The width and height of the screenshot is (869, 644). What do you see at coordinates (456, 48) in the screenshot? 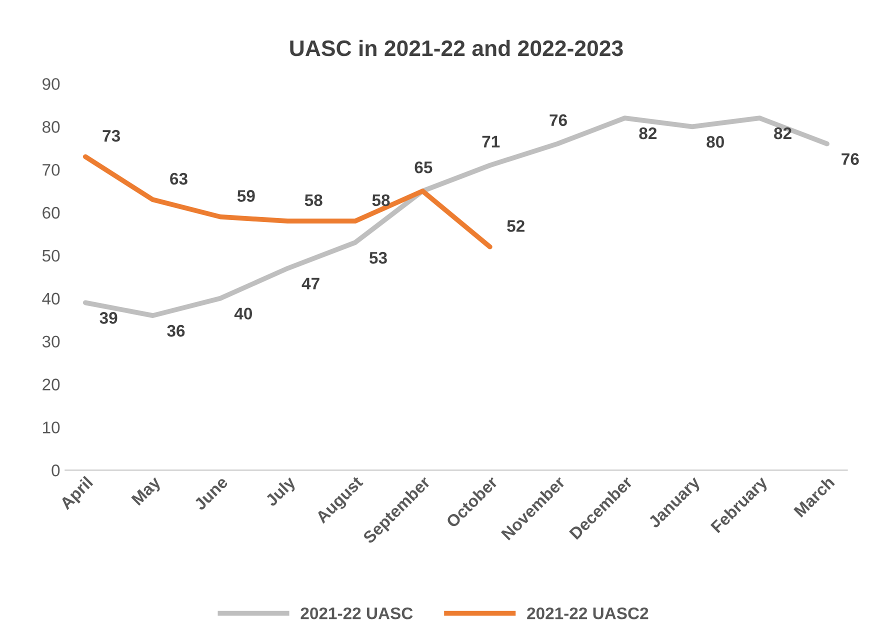
I see `chart-title: UASC in 2021-22 and 2022-2023` at bounding box center [456, 48].